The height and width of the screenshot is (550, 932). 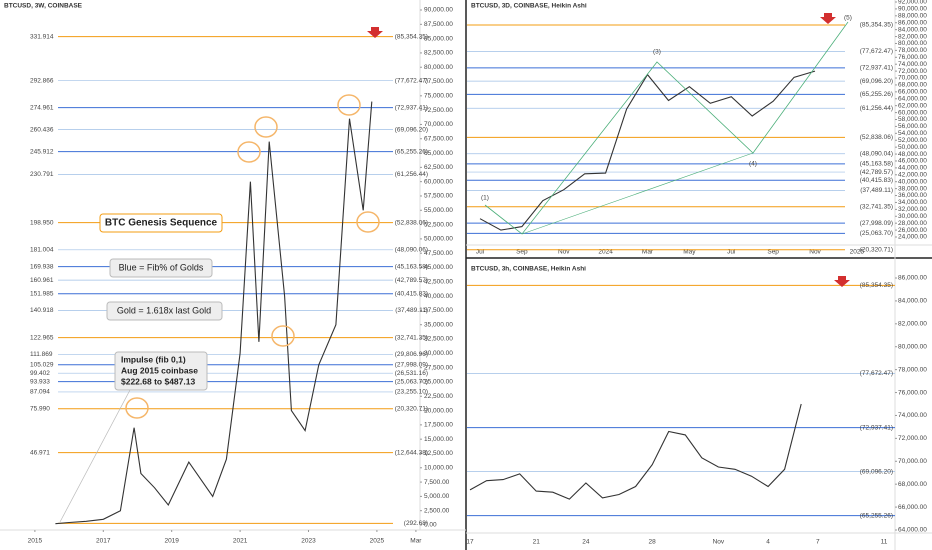 What do you see at coordinates (43, 6) in the screenshot?
I see `panel-title: BTCUSD, 3W, COINBASE` at bounding box center [43, 6].